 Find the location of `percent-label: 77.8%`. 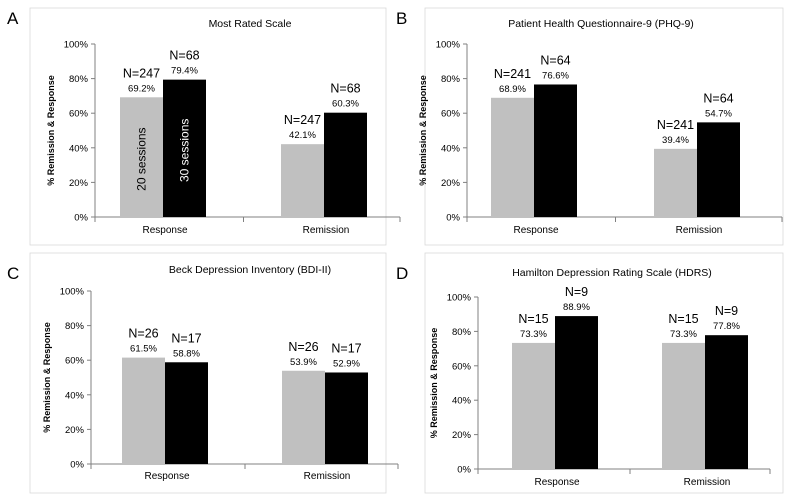

percent-label: 77.8% is located at coordinates (726, 326).